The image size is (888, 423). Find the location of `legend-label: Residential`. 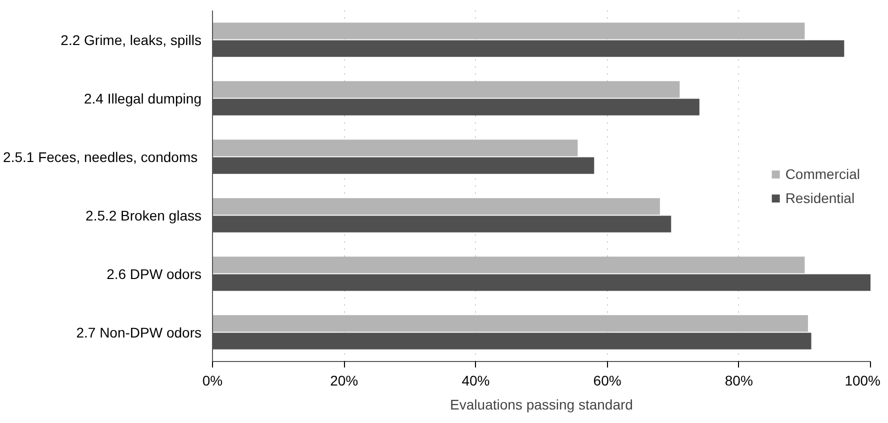

legend-label: Residential is located at coordinates (820, 198).